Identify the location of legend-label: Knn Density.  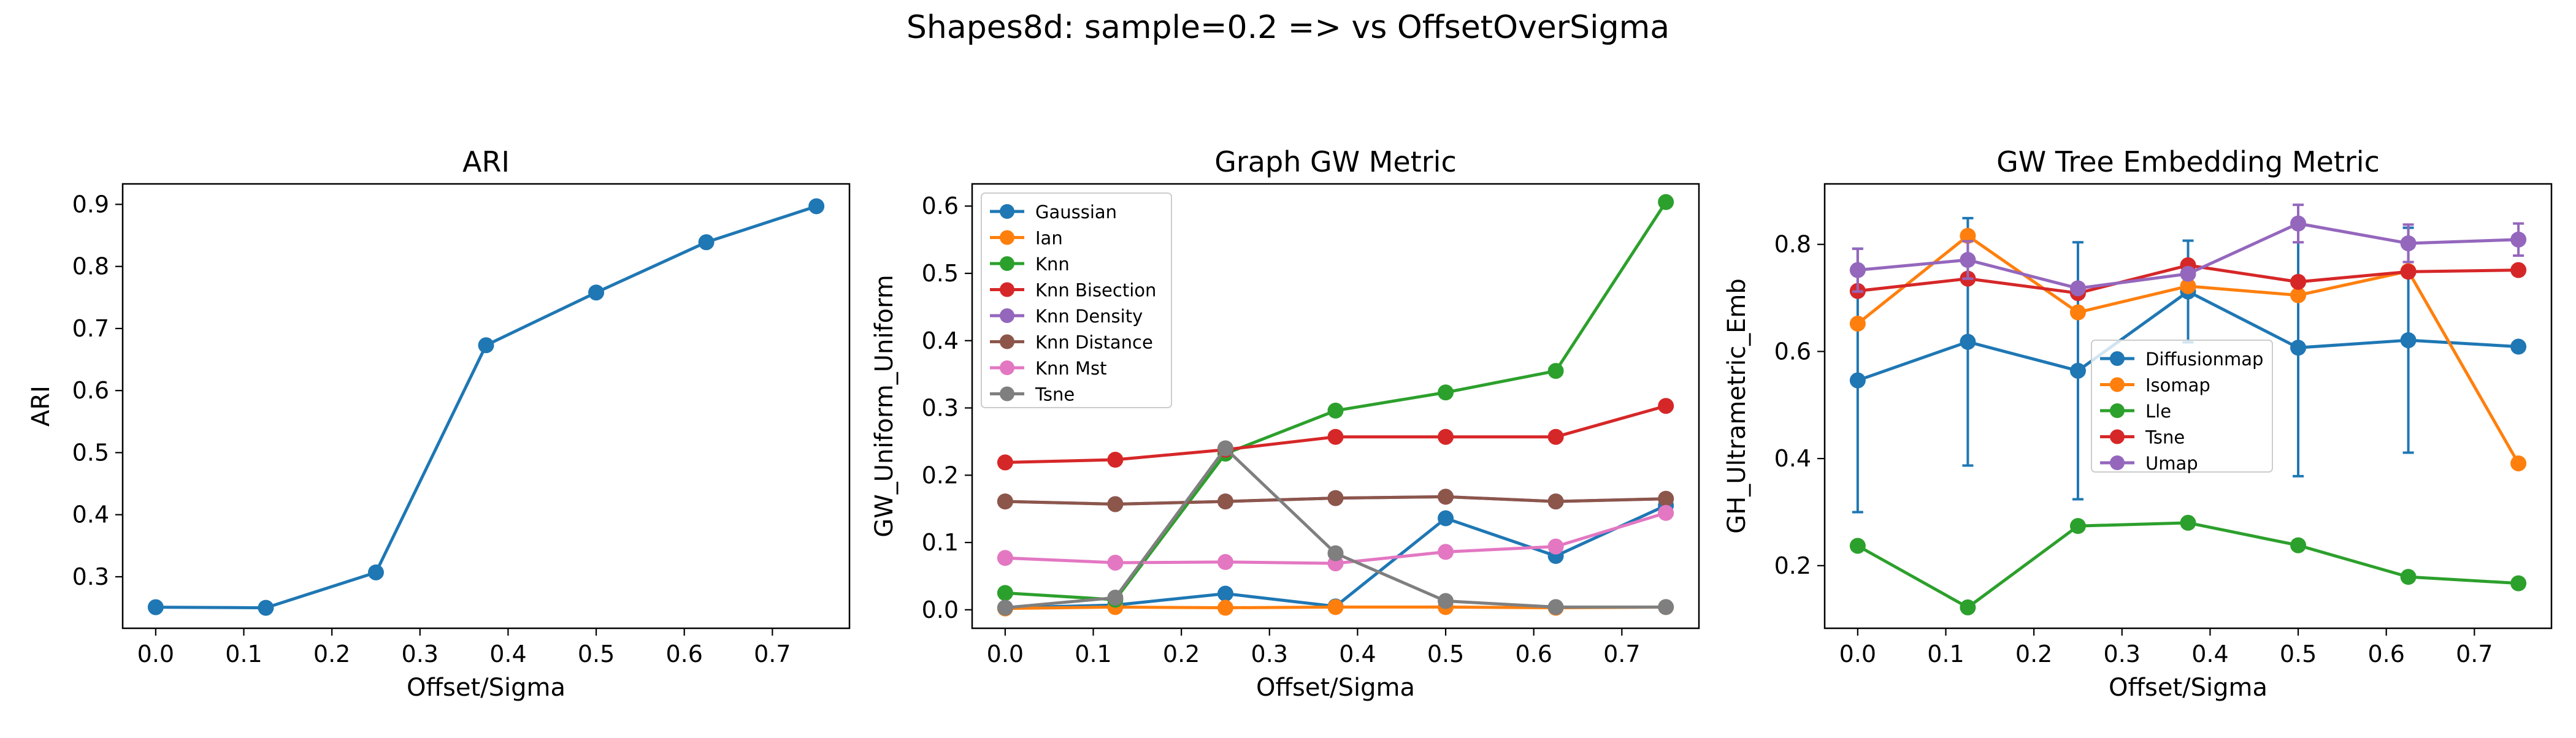
(1089, 316).